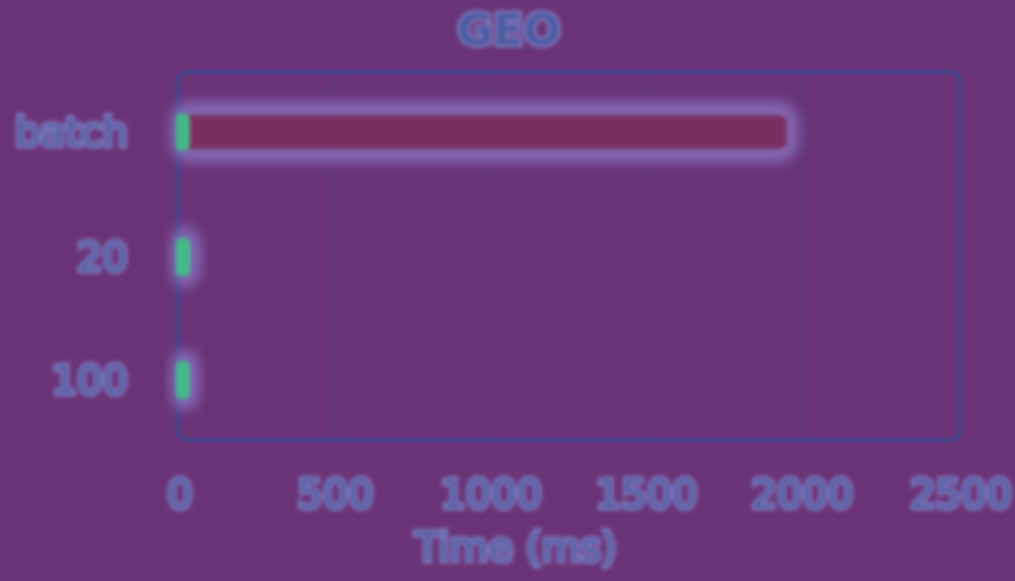 Image resolution: width=1015 pixels, height=581 pixels. I want to click on x-tick-label: 1500, so click(647, 495).